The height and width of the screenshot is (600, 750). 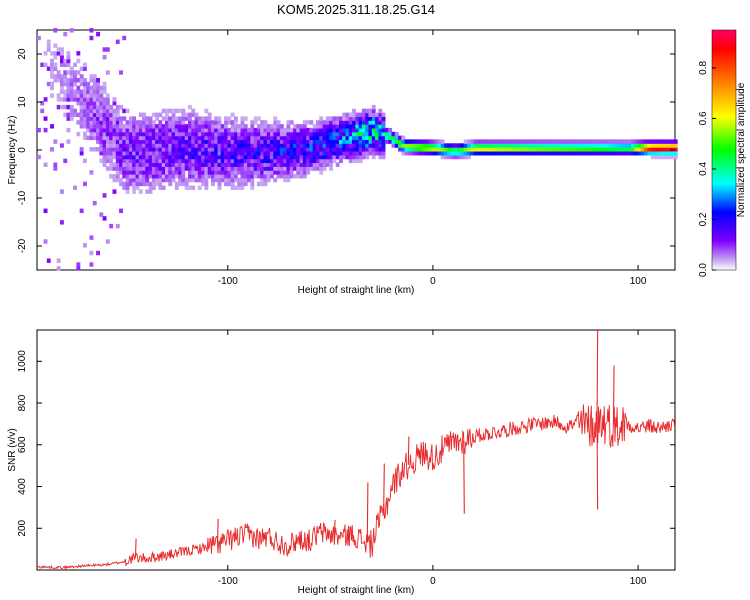 What do you see at coordinates (703, 219) in the screenshot?
I see `colorbar-tick-label: 0.2` at bounding box center [703, 219].